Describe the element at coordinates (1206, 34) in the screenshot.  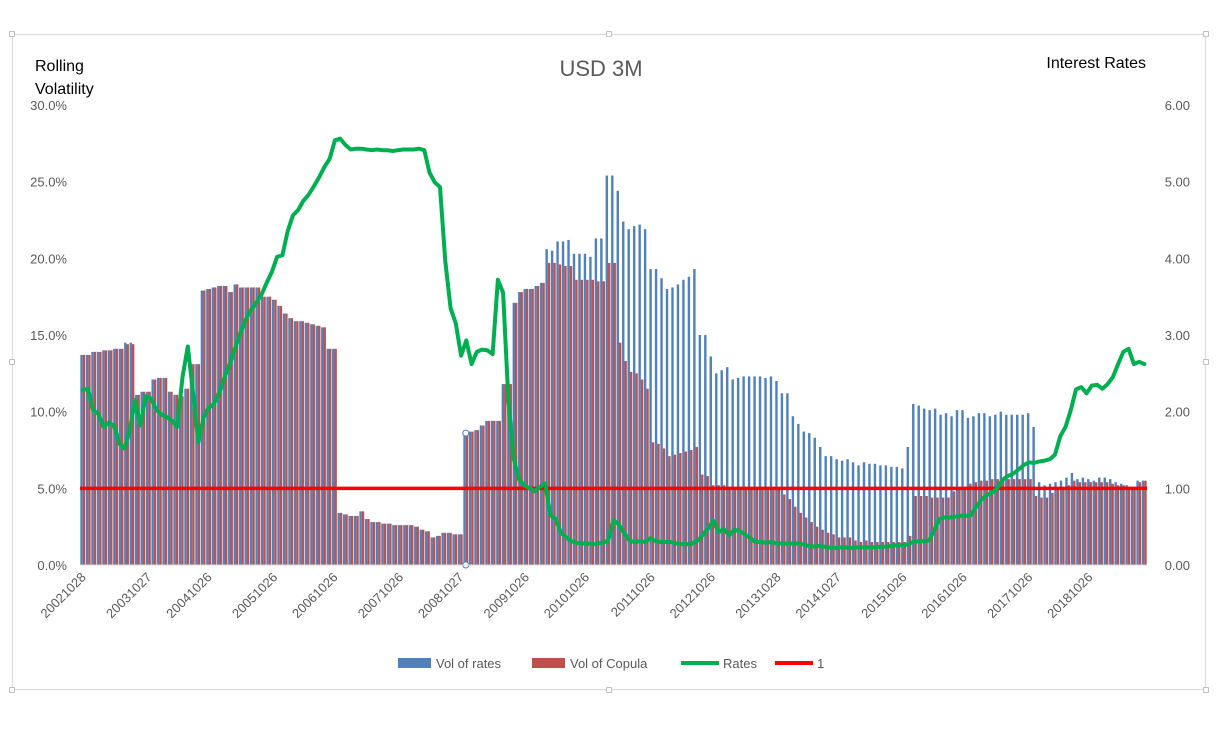
I see `resize-handle-top-right` at that location.